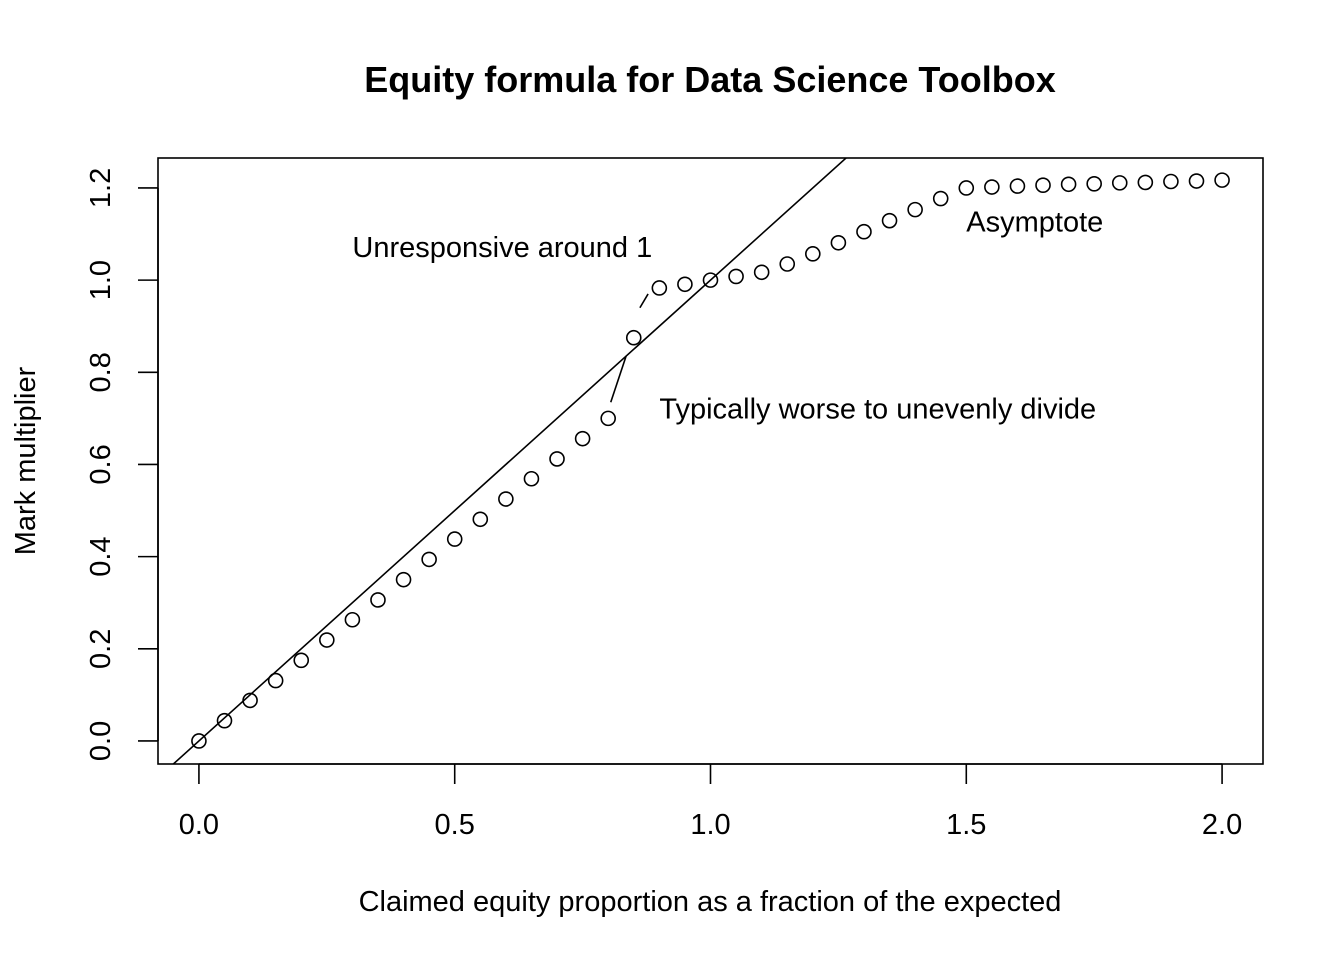 The width and height of the screenshot is (1344, 960). I want to click on x-tick-label: 1.0, so click(710, 825).